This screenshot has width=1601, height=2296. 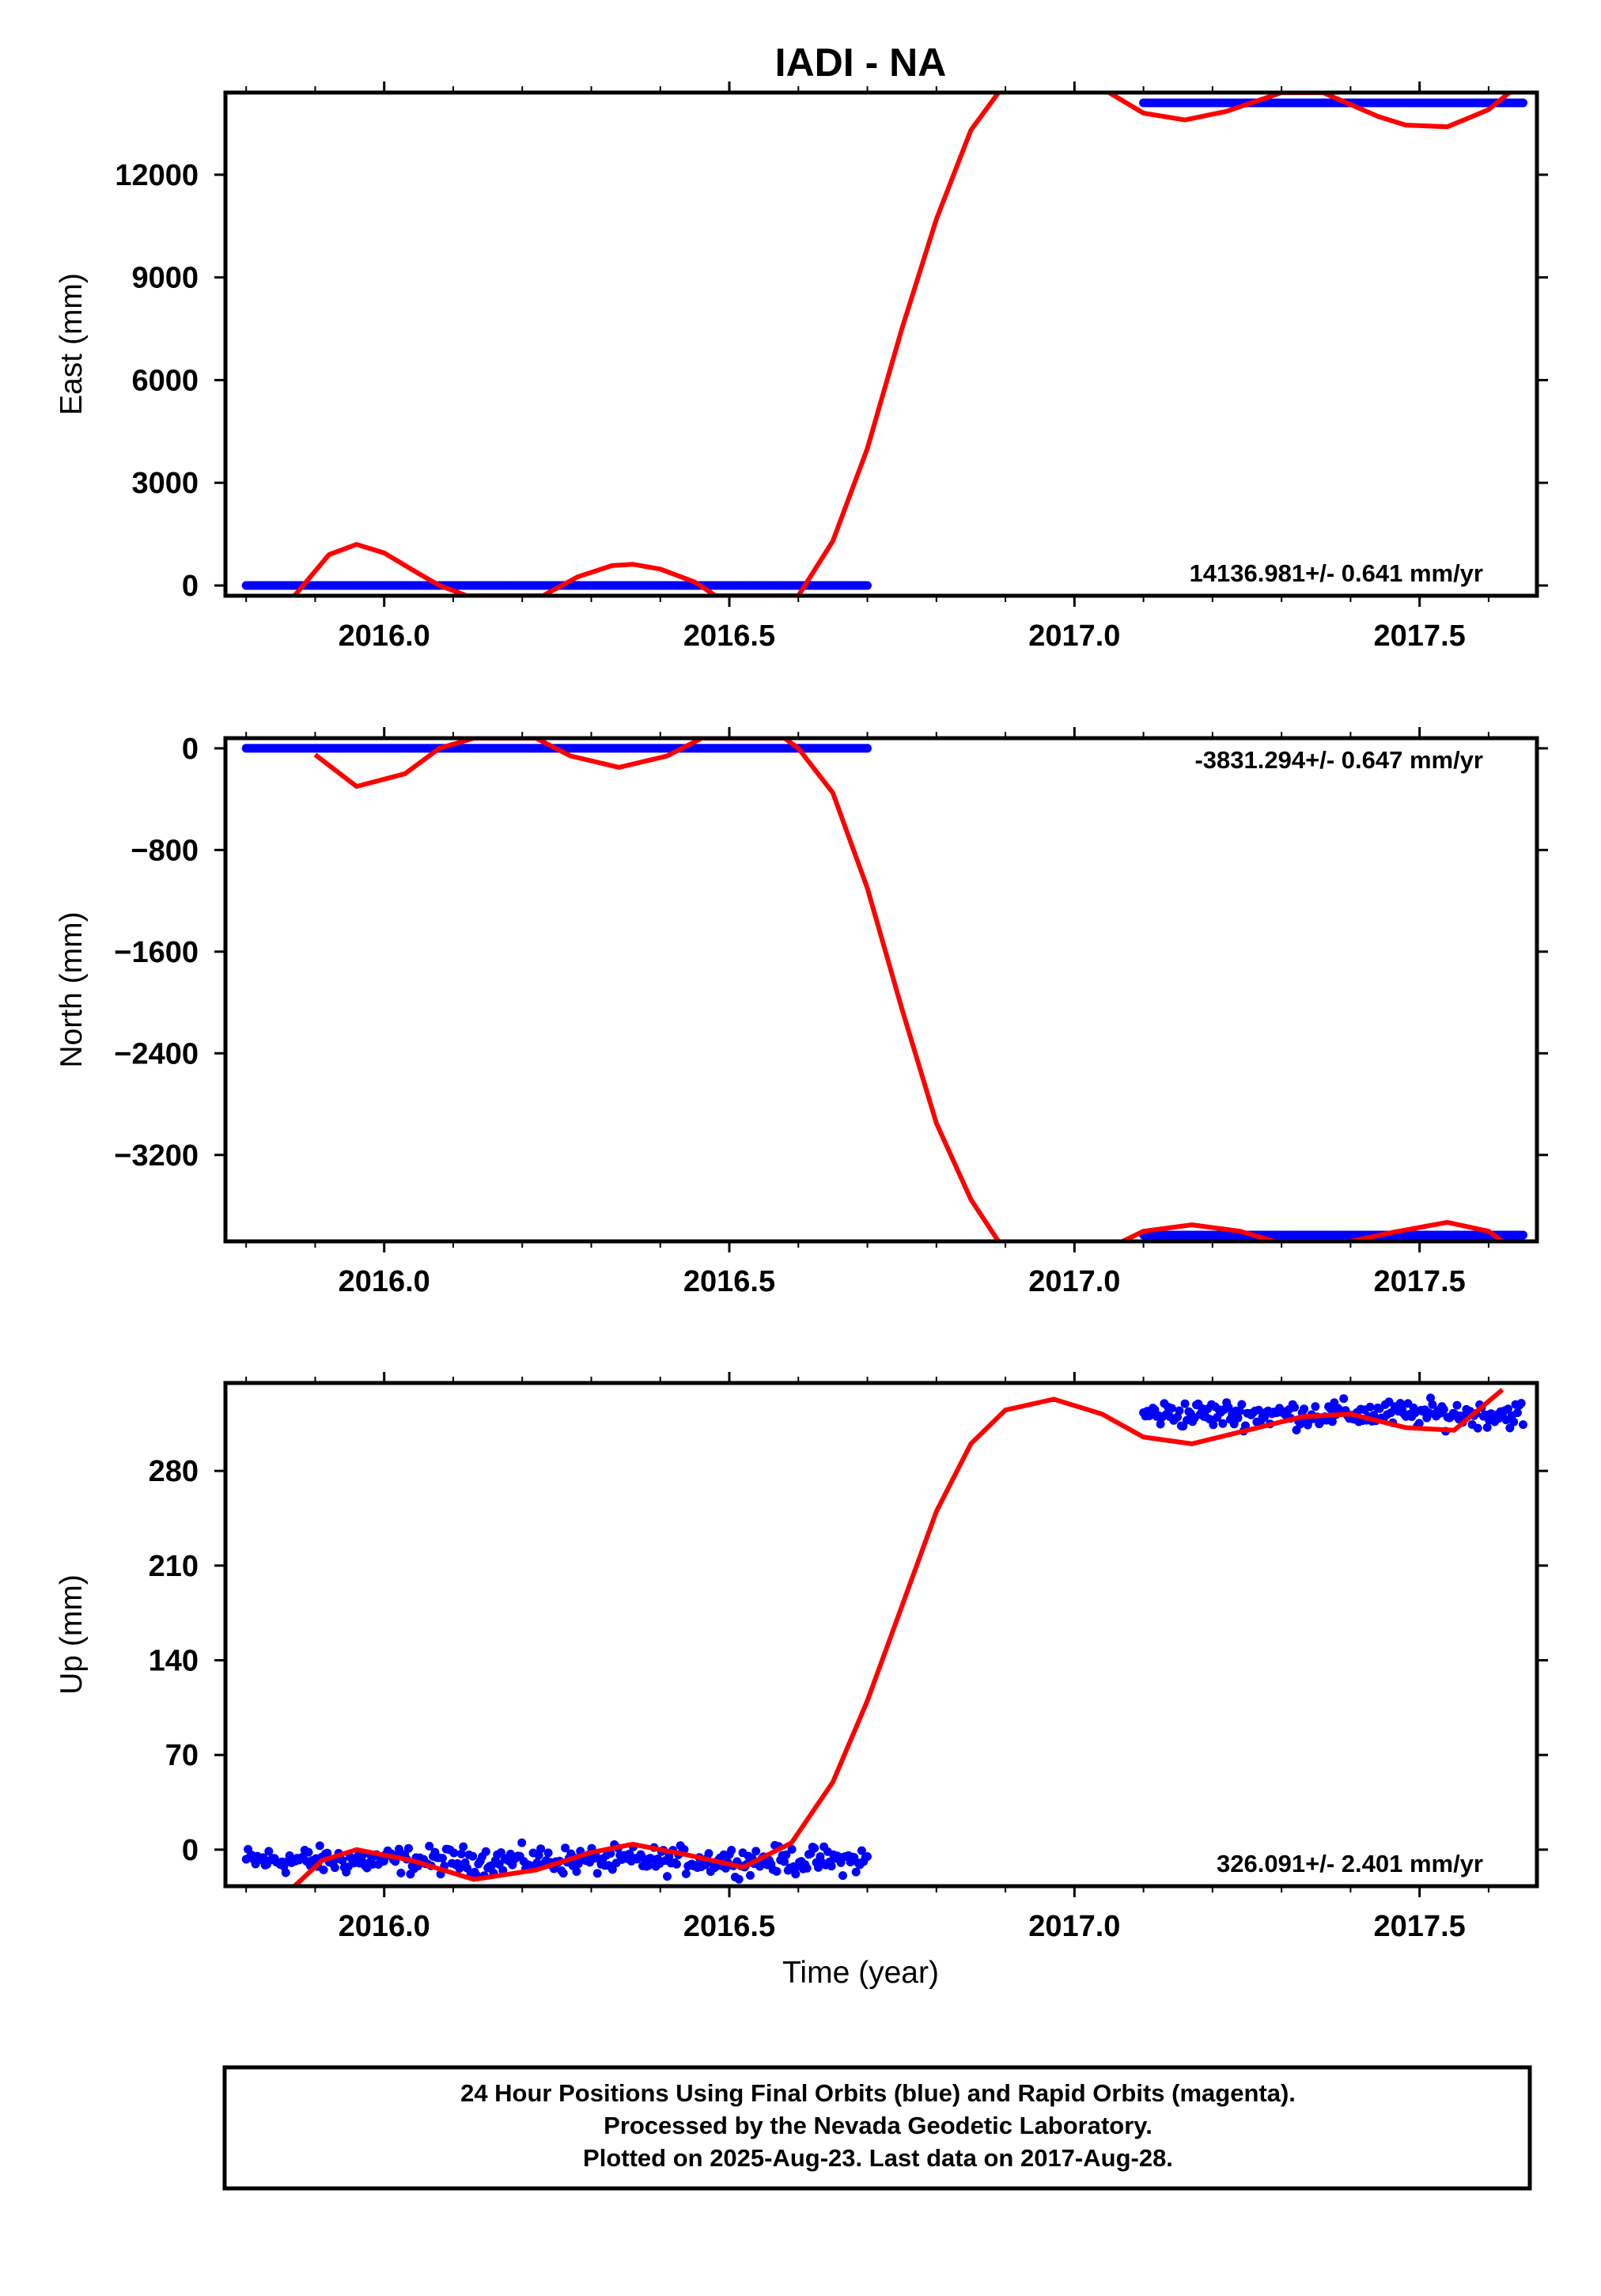 I want to click on chart-title: IADI - NA, so click(x=861, y=63).